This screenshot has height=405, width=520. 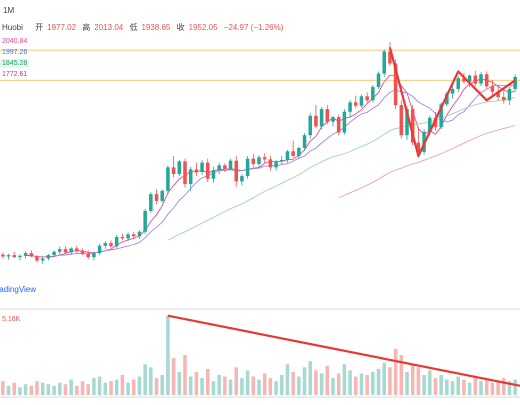 I want to click on open-value: 1977.02, so click(x=62, y=27).